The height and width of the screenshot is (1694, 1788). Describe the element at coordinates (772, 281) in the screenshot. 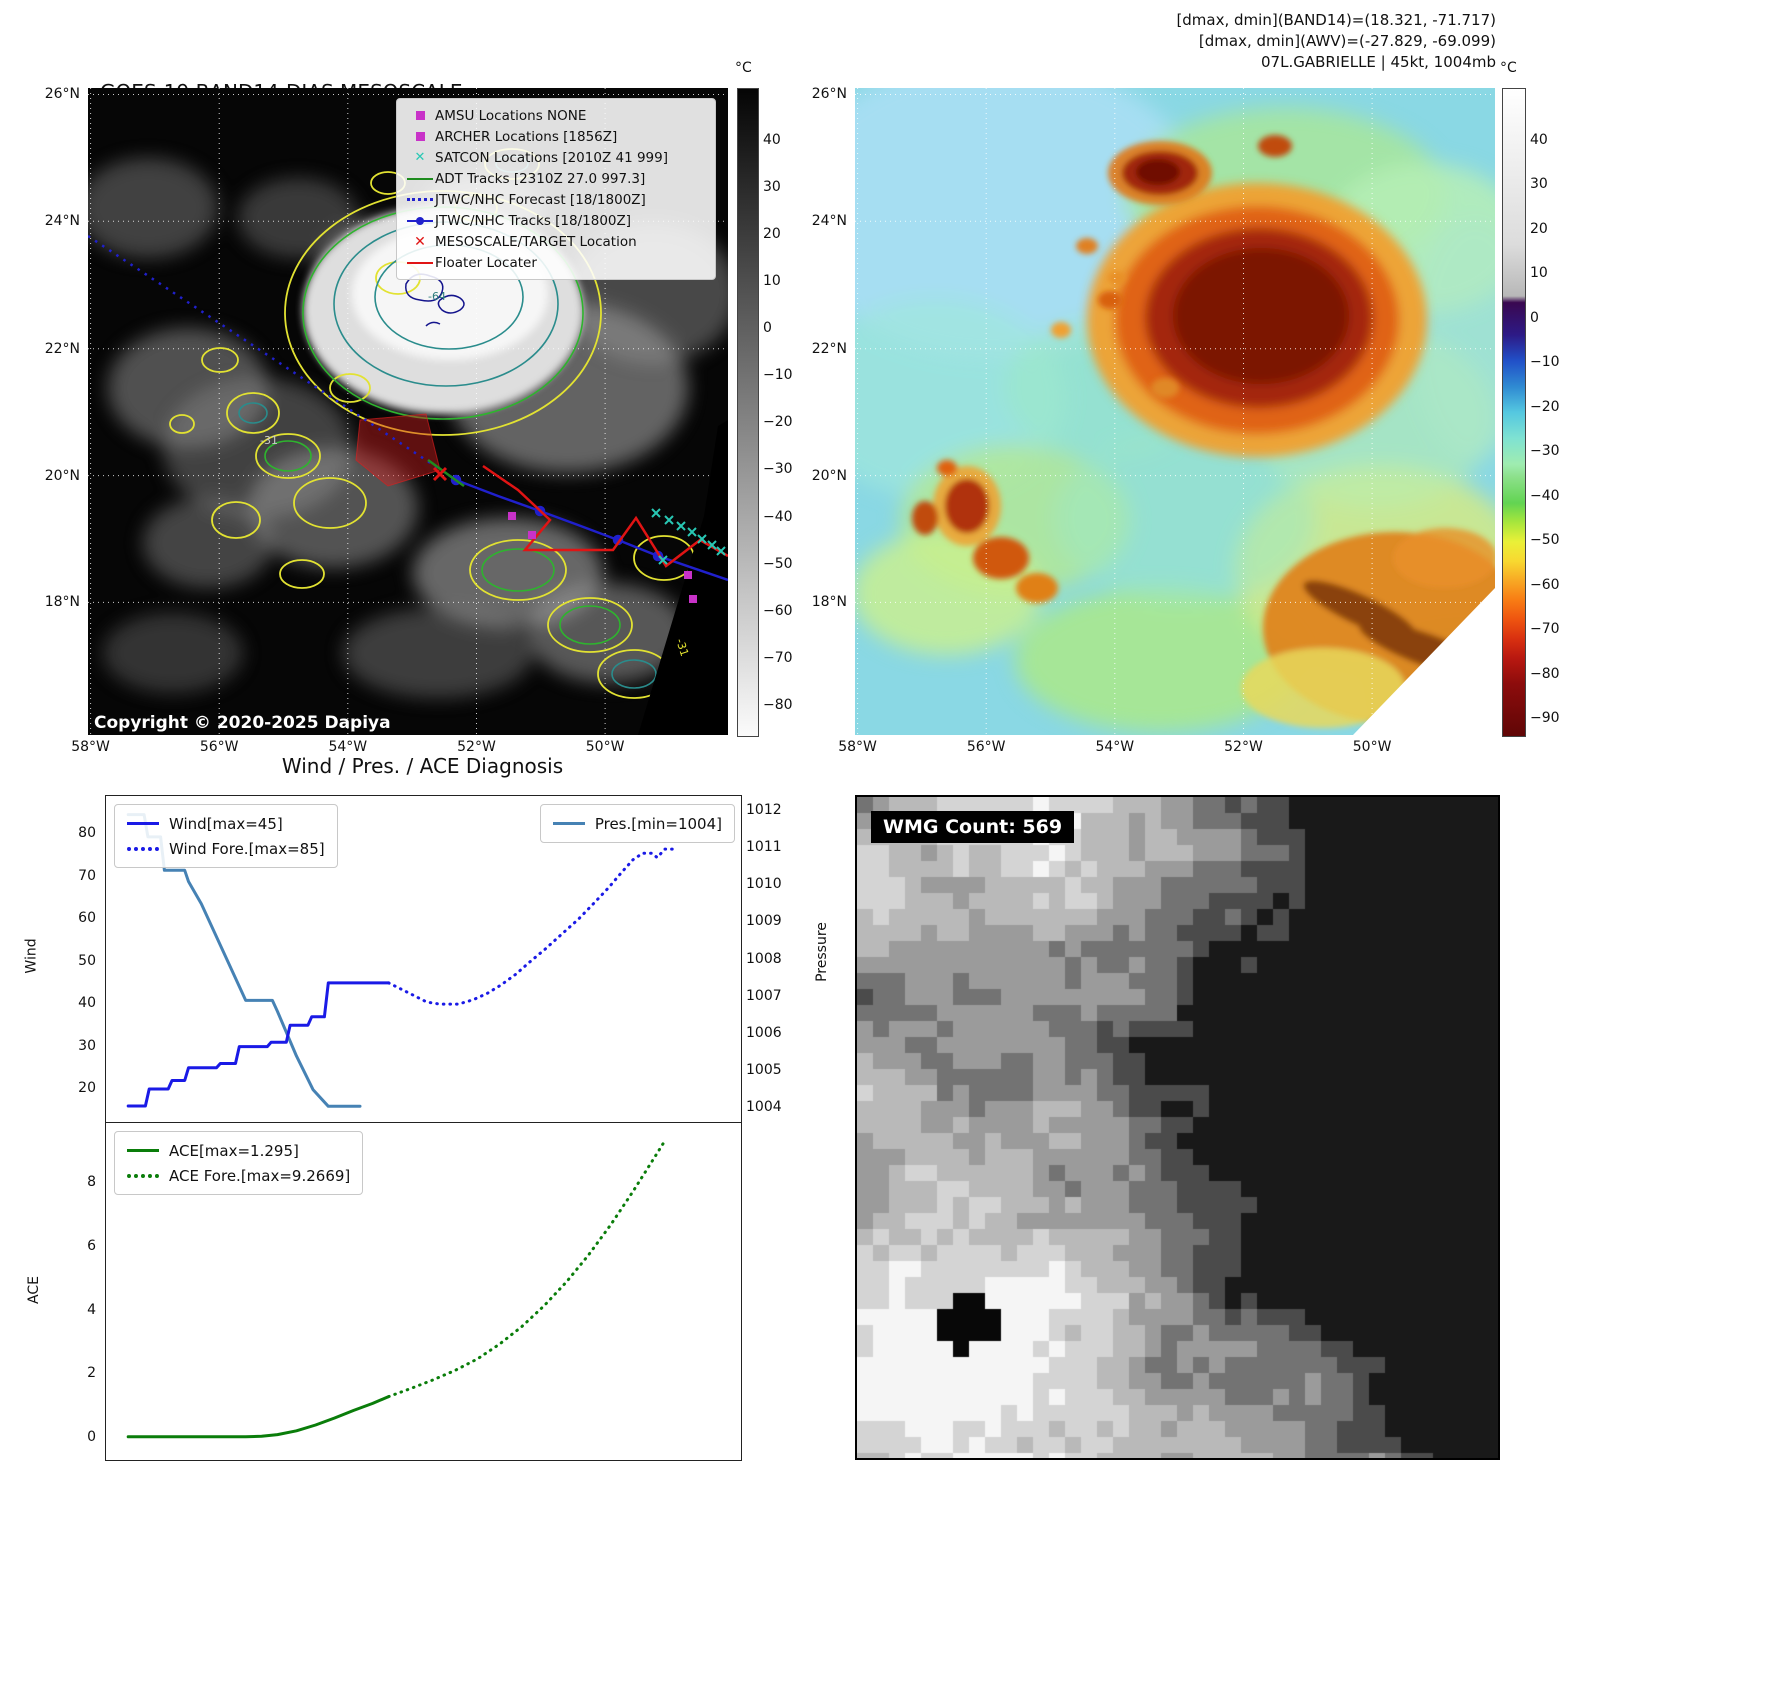

I see `tick-label: 10` at that location.